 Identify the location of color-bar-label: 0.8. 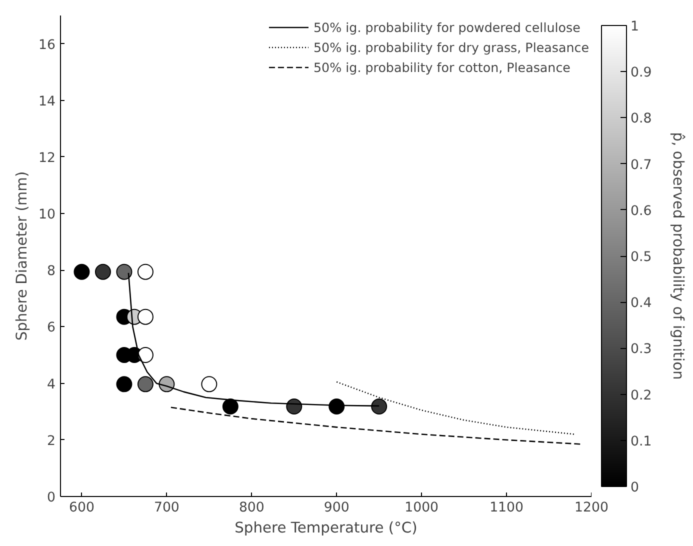
(641, 119).